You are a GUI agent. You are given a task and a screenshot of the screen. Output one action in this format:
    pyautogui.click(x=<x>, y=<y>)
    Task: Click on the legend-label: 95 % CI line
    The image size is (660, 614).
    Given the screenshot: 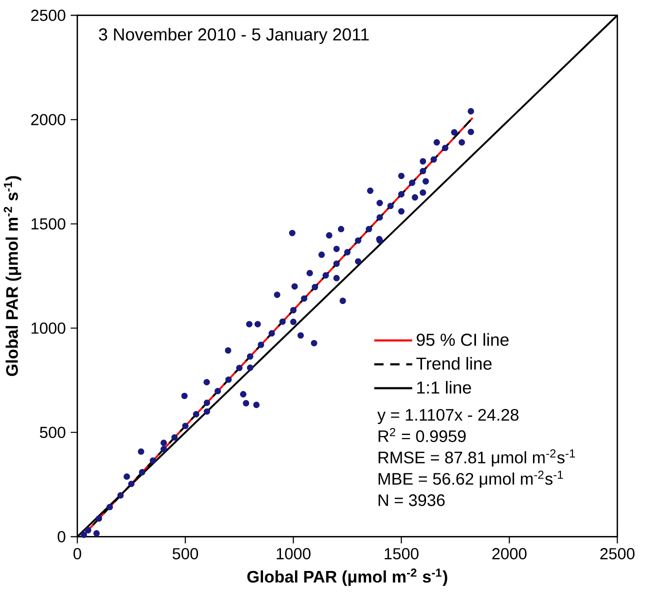 What is the action you would take?
    pyautogui.click(x=462, y=339)
    